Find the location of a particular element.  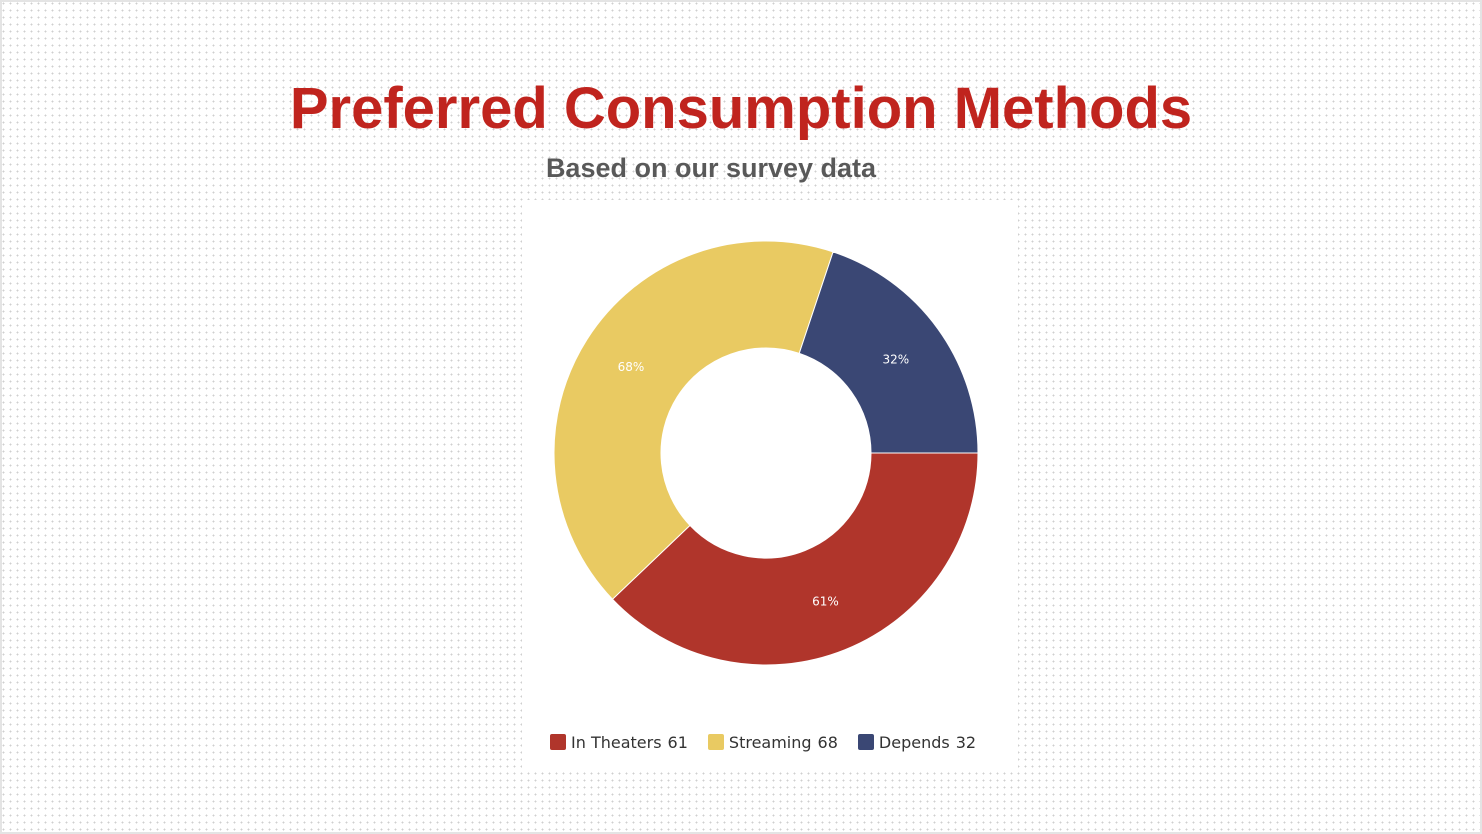

legend-item-in-theaters: In Theaters 61 is located at coordinates (619, 742).